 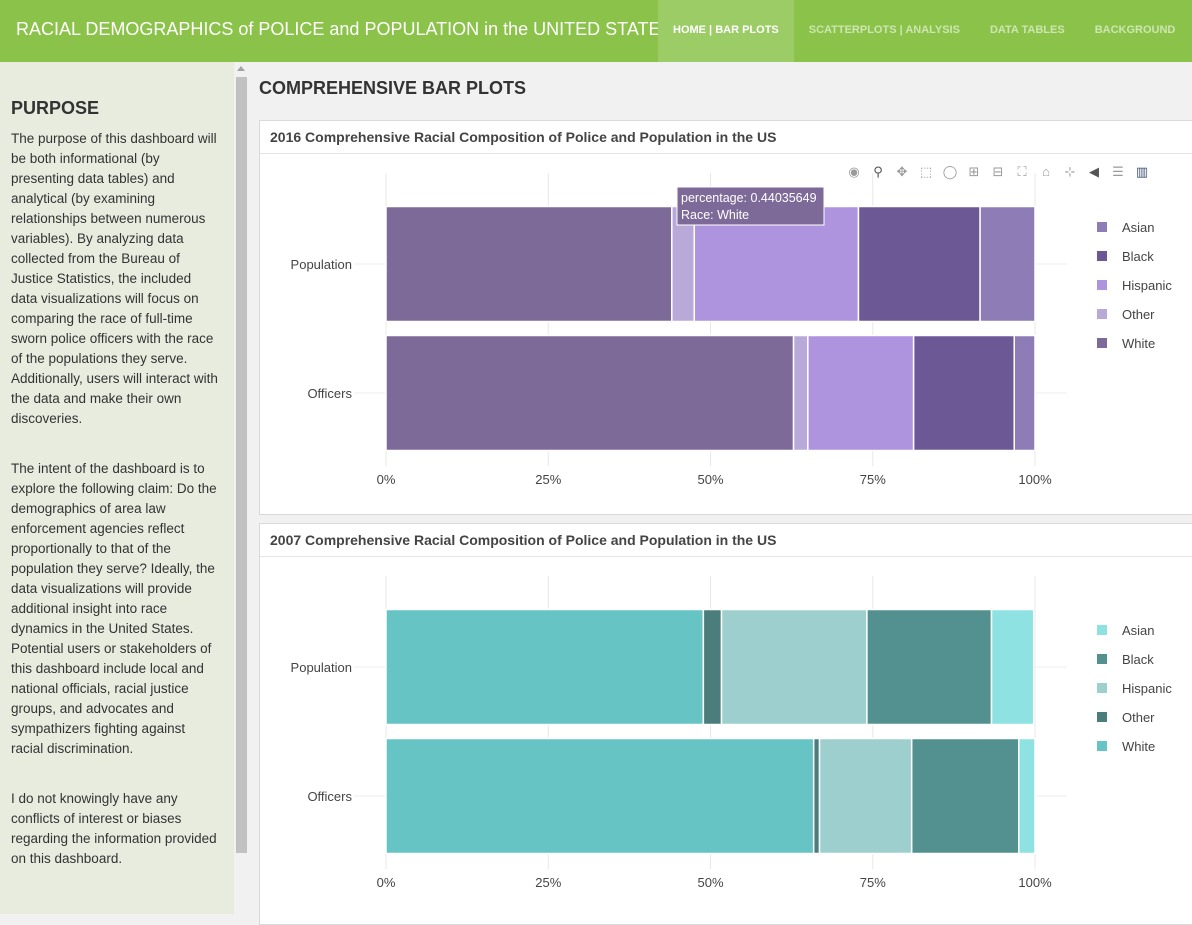 I want to click on box-select-icon: ⬚, so click(x=926, y=171).